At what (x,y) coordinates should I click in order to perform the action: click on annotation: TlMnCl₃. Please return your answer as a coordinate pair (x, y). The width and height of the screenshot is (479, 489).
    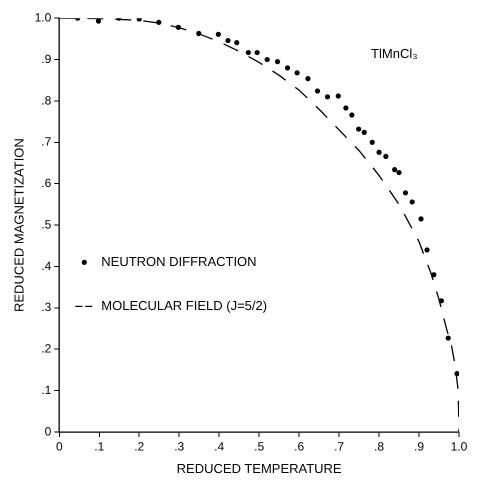
    Looking at the image, I should click on (394, 53).